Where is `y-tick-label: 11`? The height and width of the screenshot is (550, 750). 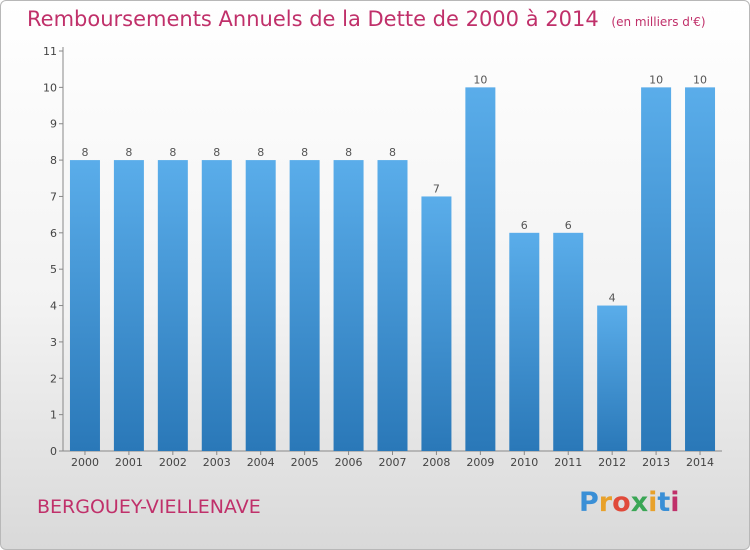 y-tick-label: 11 is located at coordinates (50, 51).